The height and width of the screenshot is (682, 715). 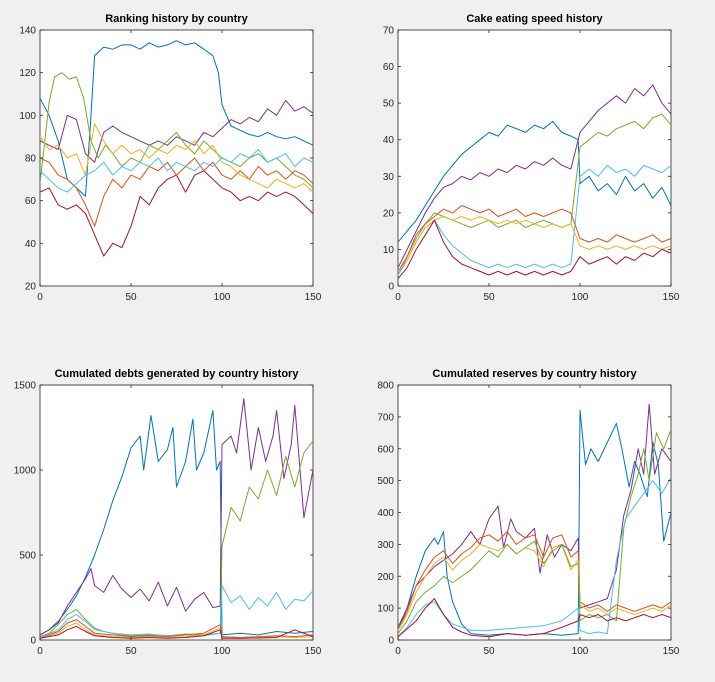 I want to click on y-tick-label: 10, so click(x=389, y=250).